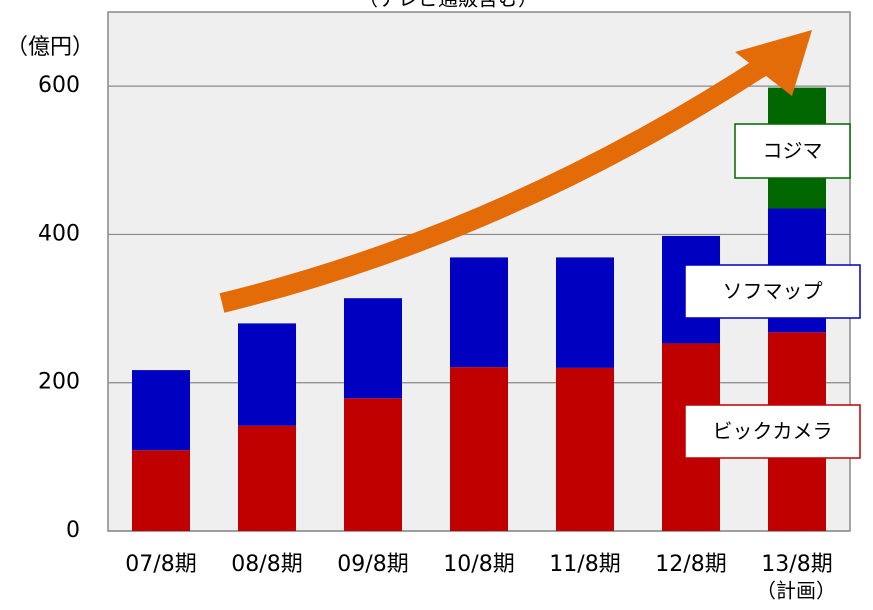 The image size is (873, 610). What do you see at coordinates (59, 233) in the screenshot?
I see `y-tick-label: 400` at bounding box center [59, 233].